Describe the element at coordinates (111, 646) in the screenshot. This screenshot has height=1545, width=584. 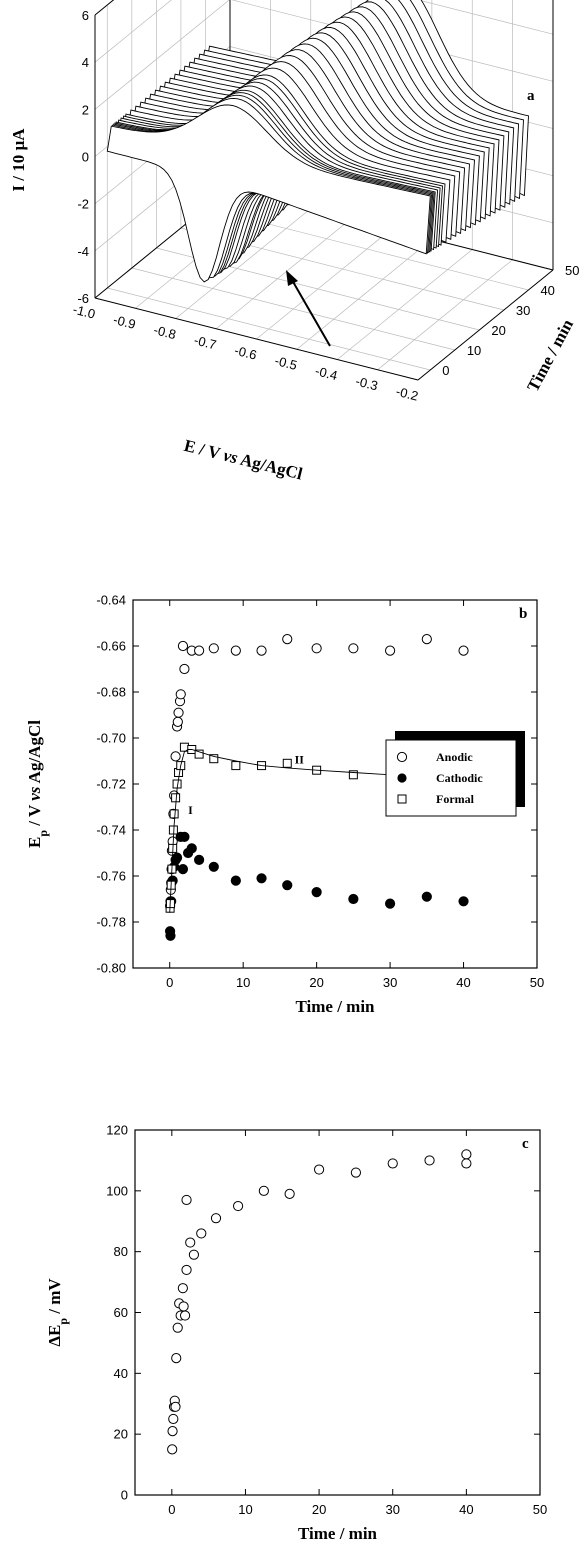
I see `y-tick-label: -0.66` at that location.